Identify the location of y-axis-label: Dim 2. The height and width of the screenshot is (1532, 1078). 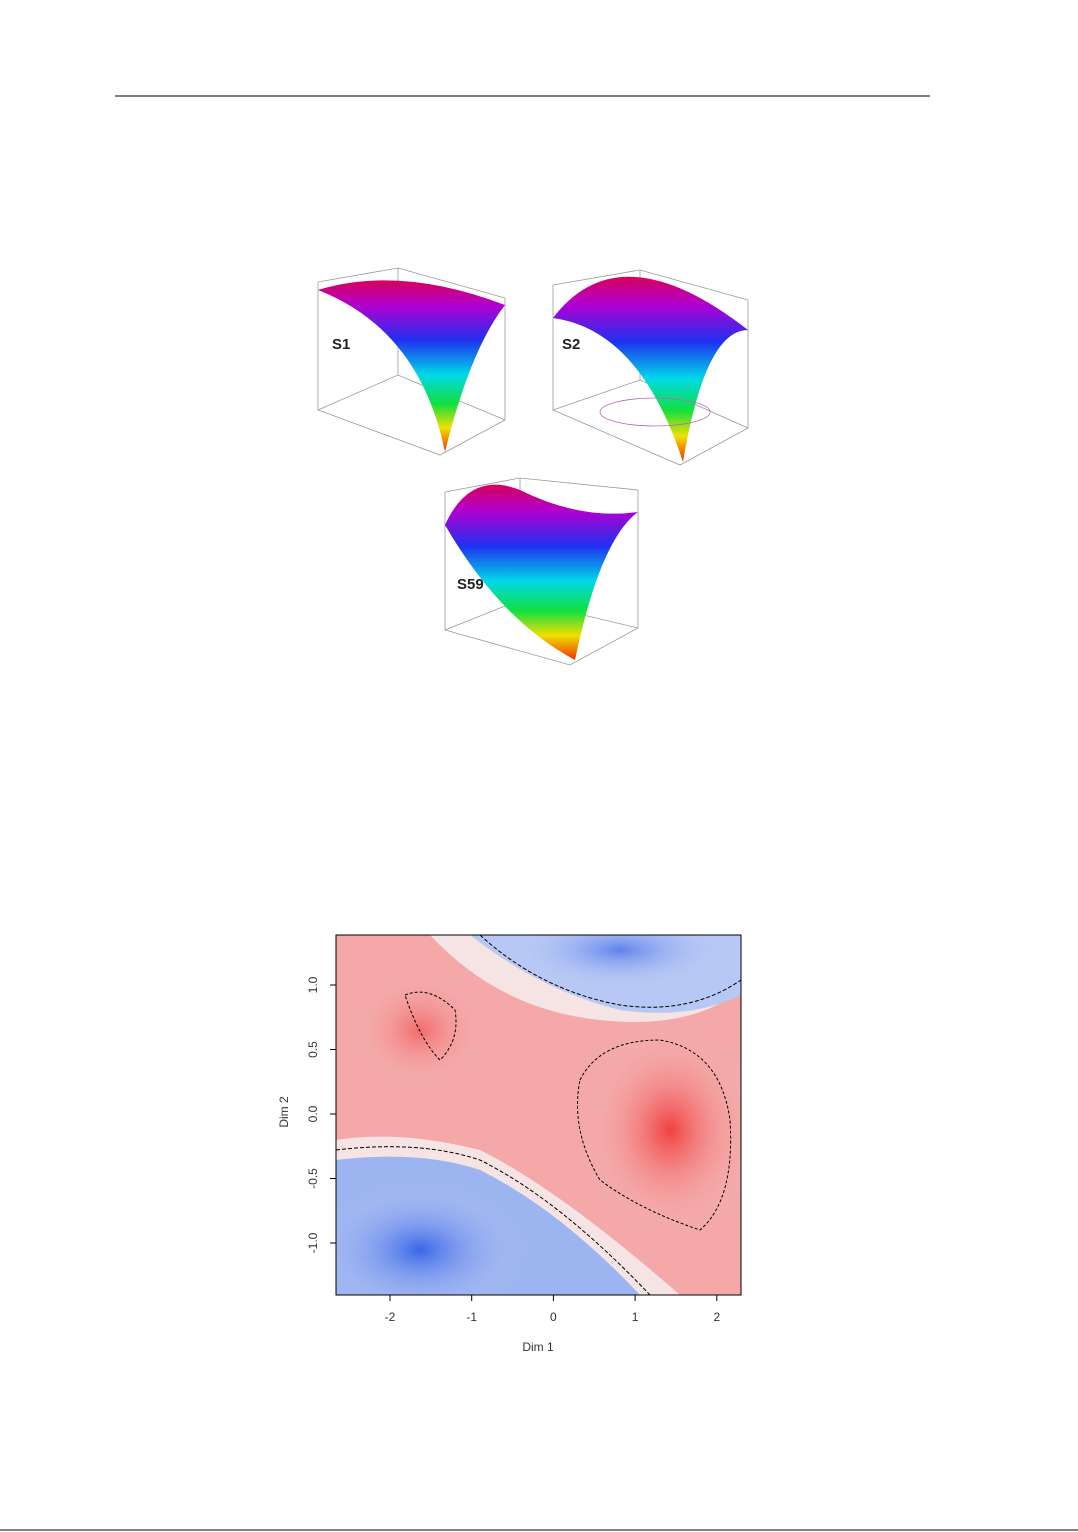
(284, 1112).